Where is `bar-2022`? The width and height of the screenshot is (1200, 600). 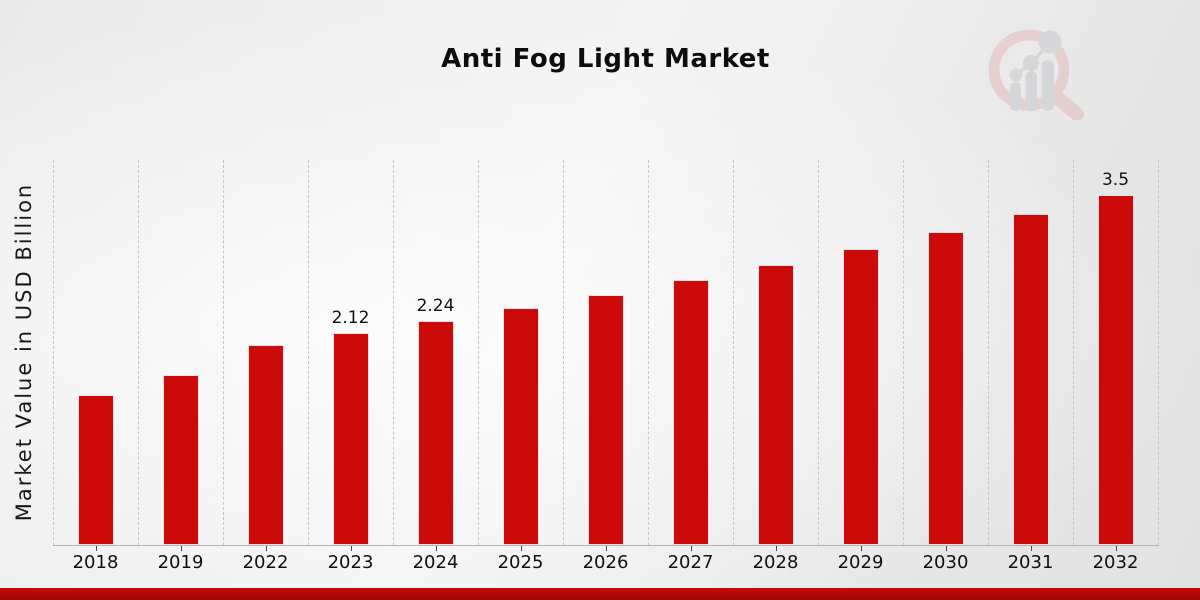
bar-2022 is located at coordinates (265, 445).